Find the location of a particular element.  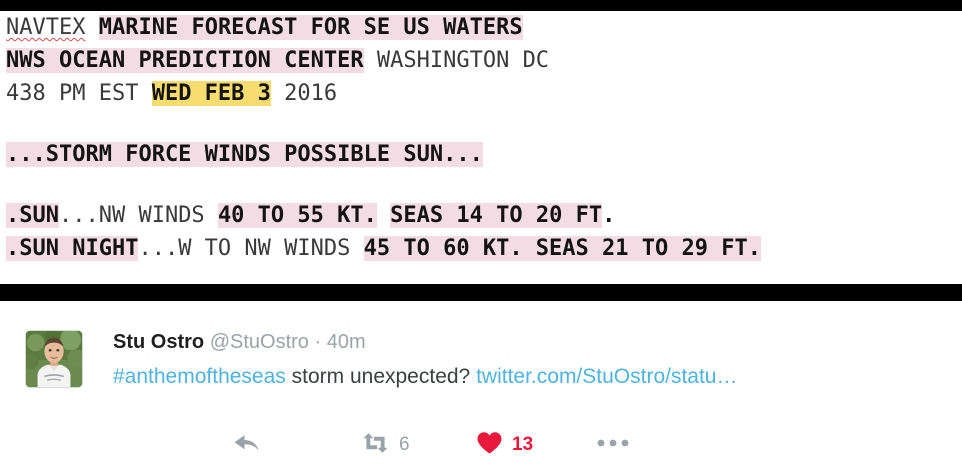

heart-icon is located at coordinates (489, 445).